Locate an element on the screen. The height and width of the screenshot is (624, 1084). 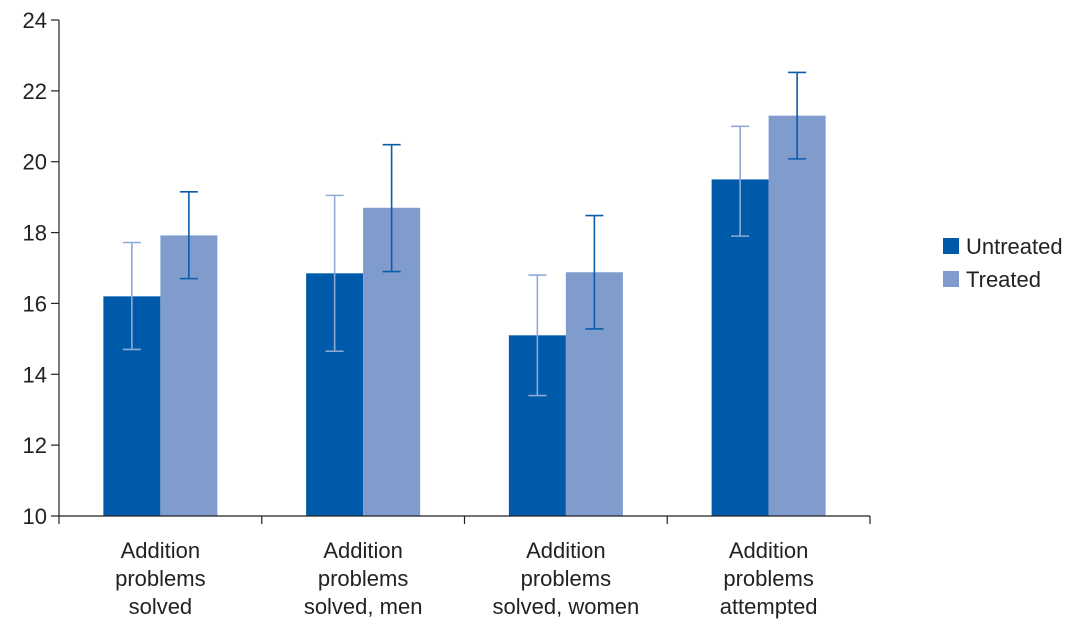
x-category-label-line: solved is located at coordinates (161, 606).